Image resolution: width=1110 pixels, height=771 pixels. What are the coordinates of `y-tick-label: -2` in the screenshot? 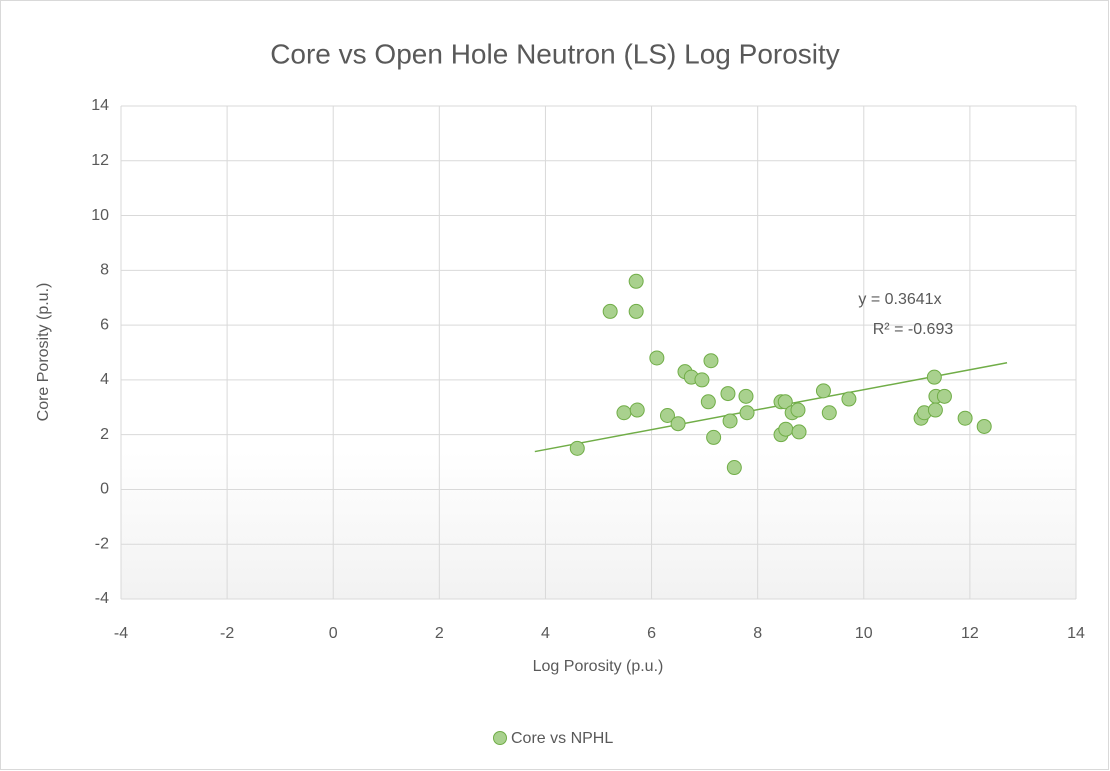 It's located at (102, 543).